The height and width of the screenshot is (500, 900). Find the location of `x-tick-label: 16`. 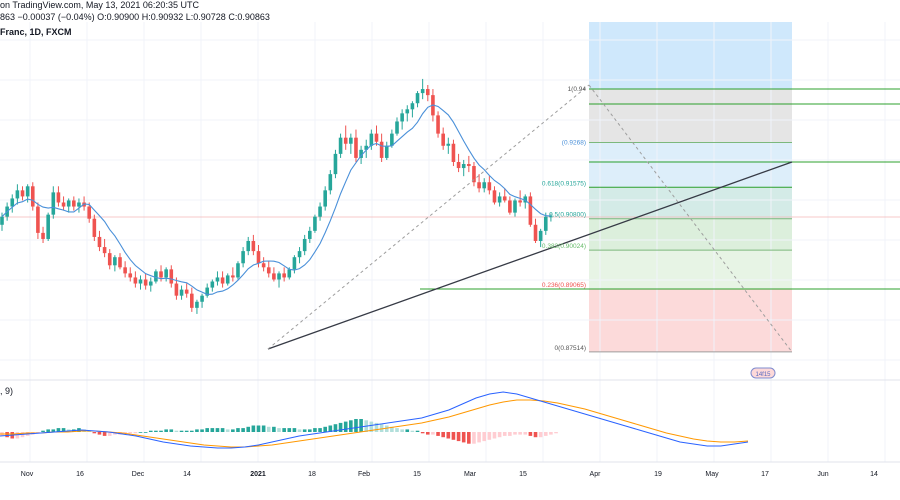

x-tick-label: 16 is located at coordinates (80, 474).